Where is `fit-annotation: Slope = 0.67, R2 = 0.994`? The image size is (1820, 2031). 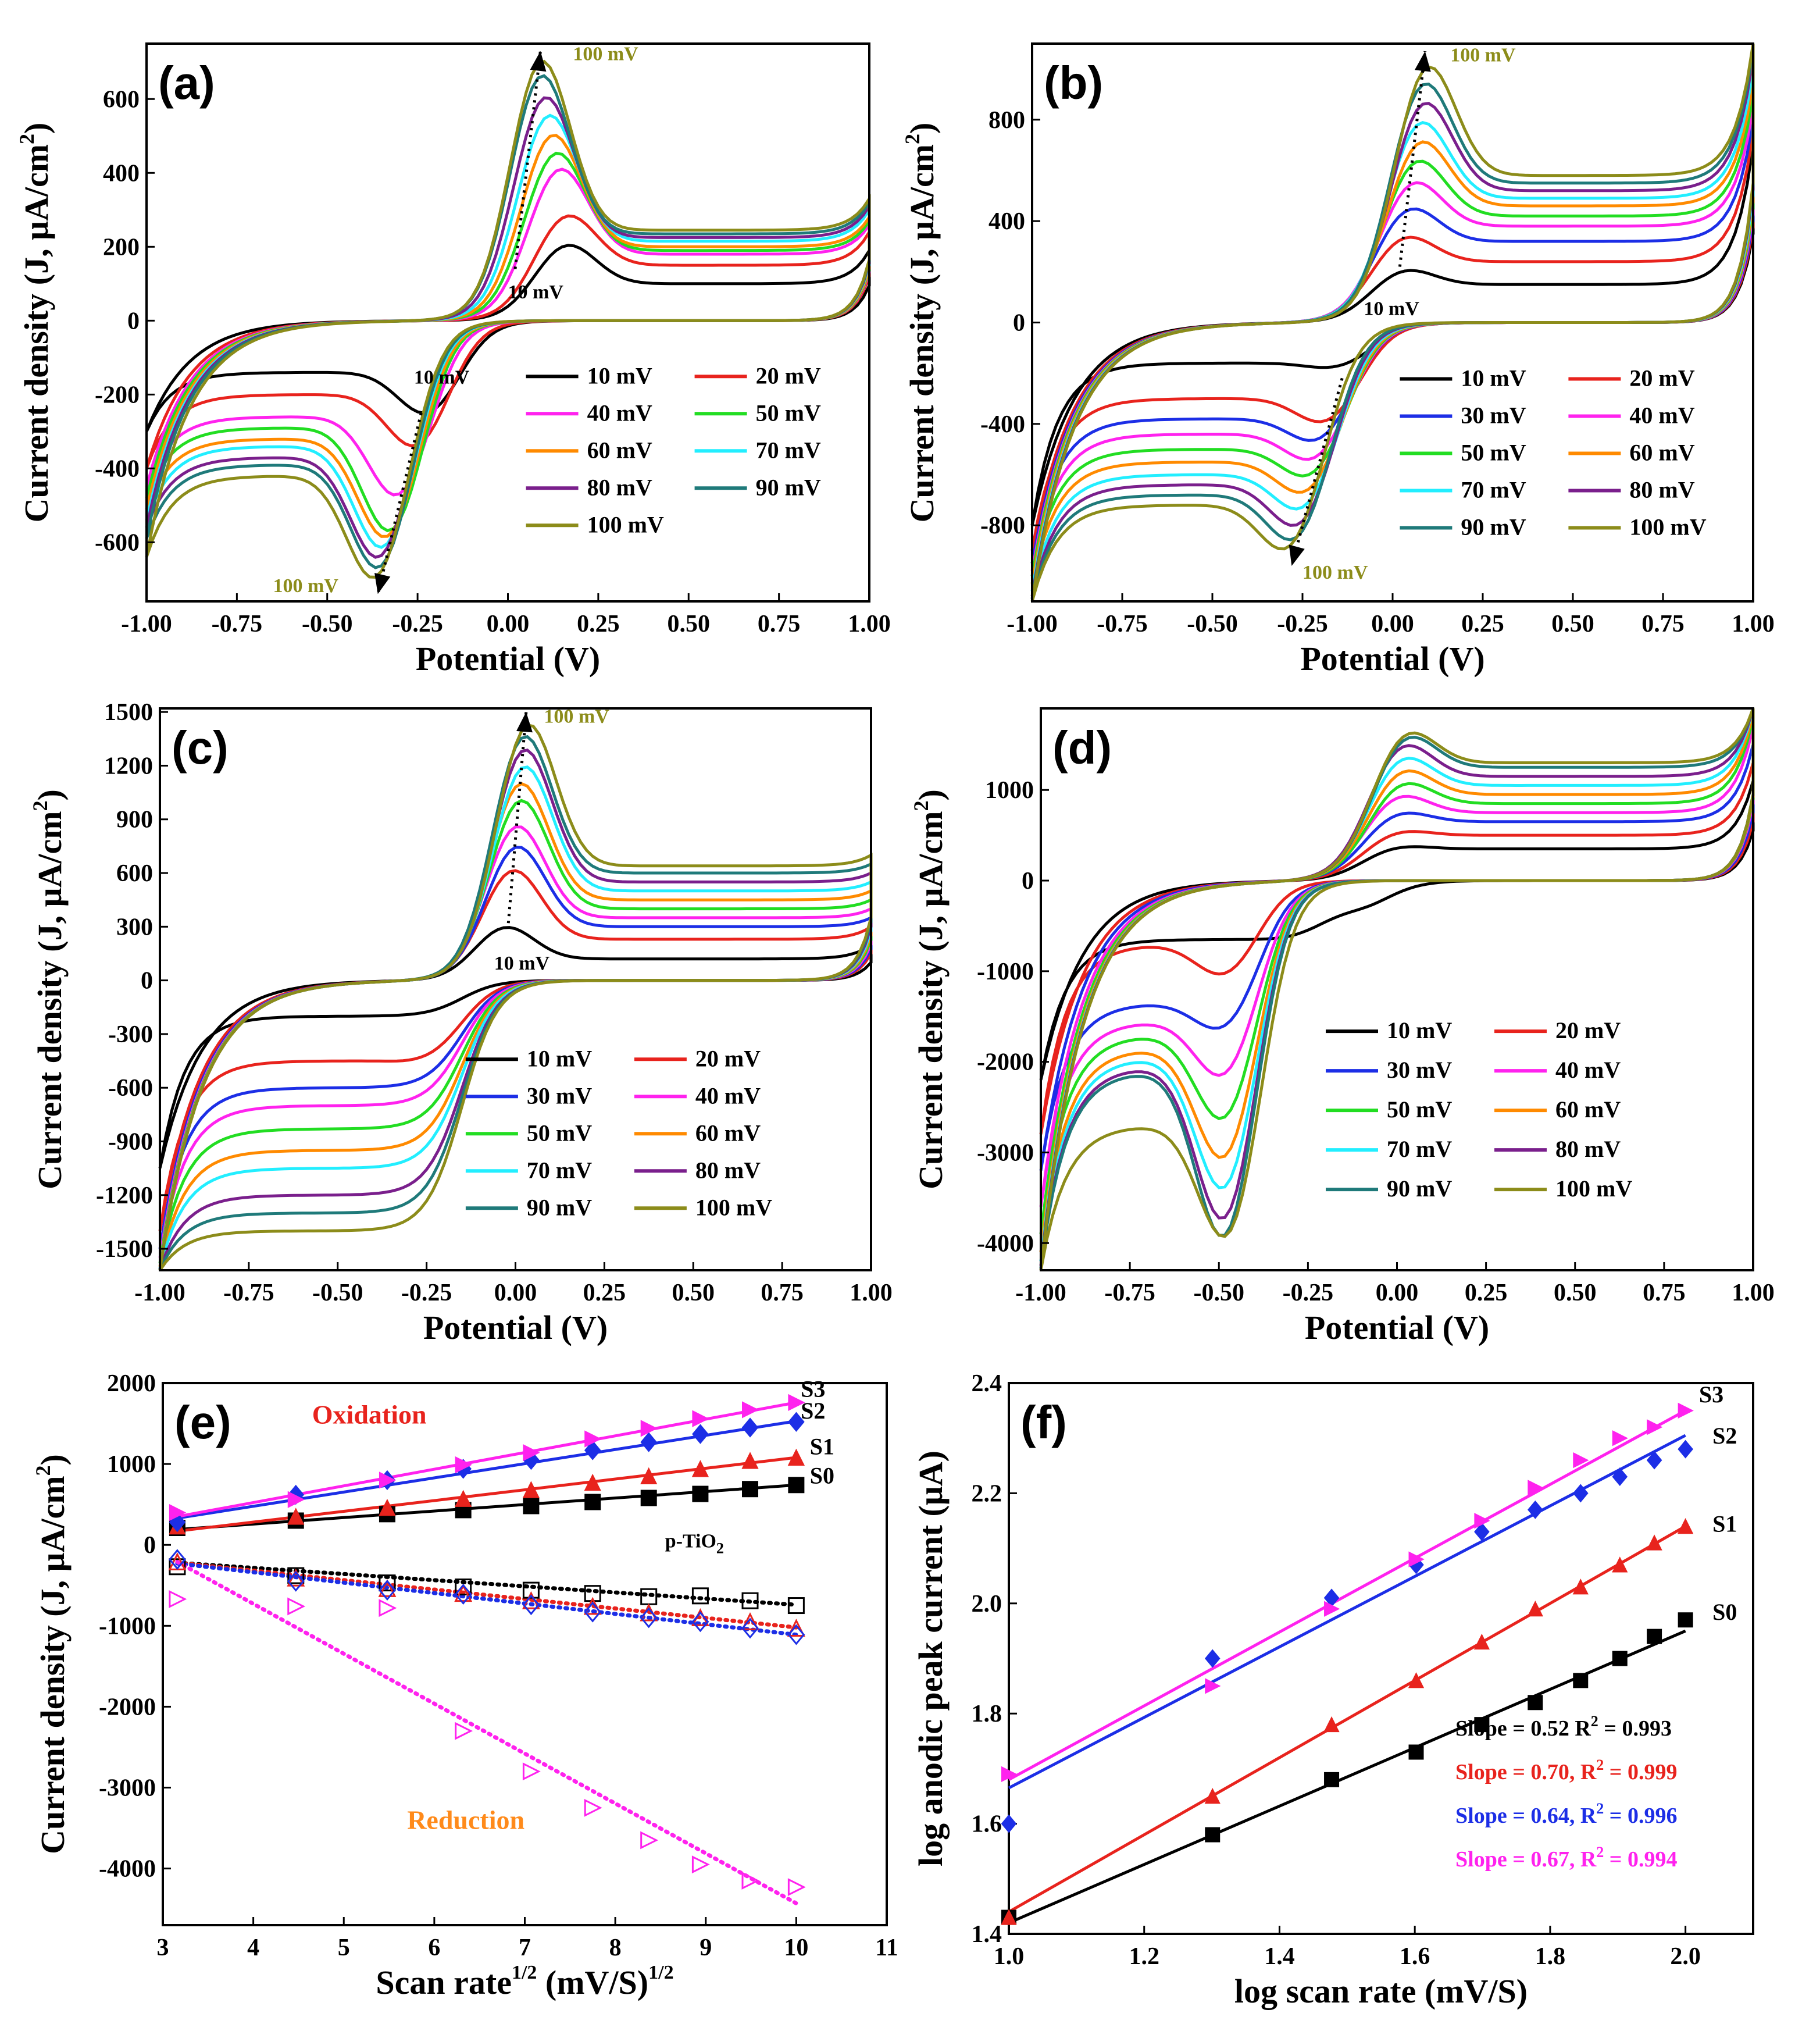 fit-annotation: Slope = 0.67, R2 = 0.994 is located at coordinates (1566, 1858).